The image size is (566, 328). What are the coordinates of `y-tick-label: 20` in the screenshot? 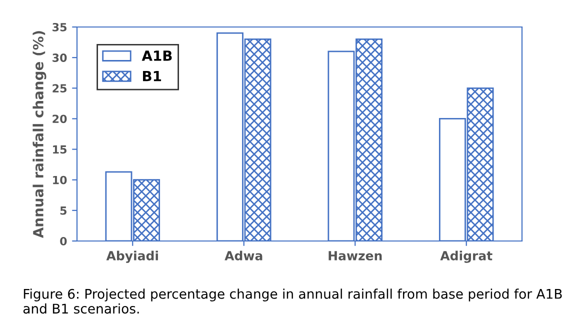 It's located at (59, 119).